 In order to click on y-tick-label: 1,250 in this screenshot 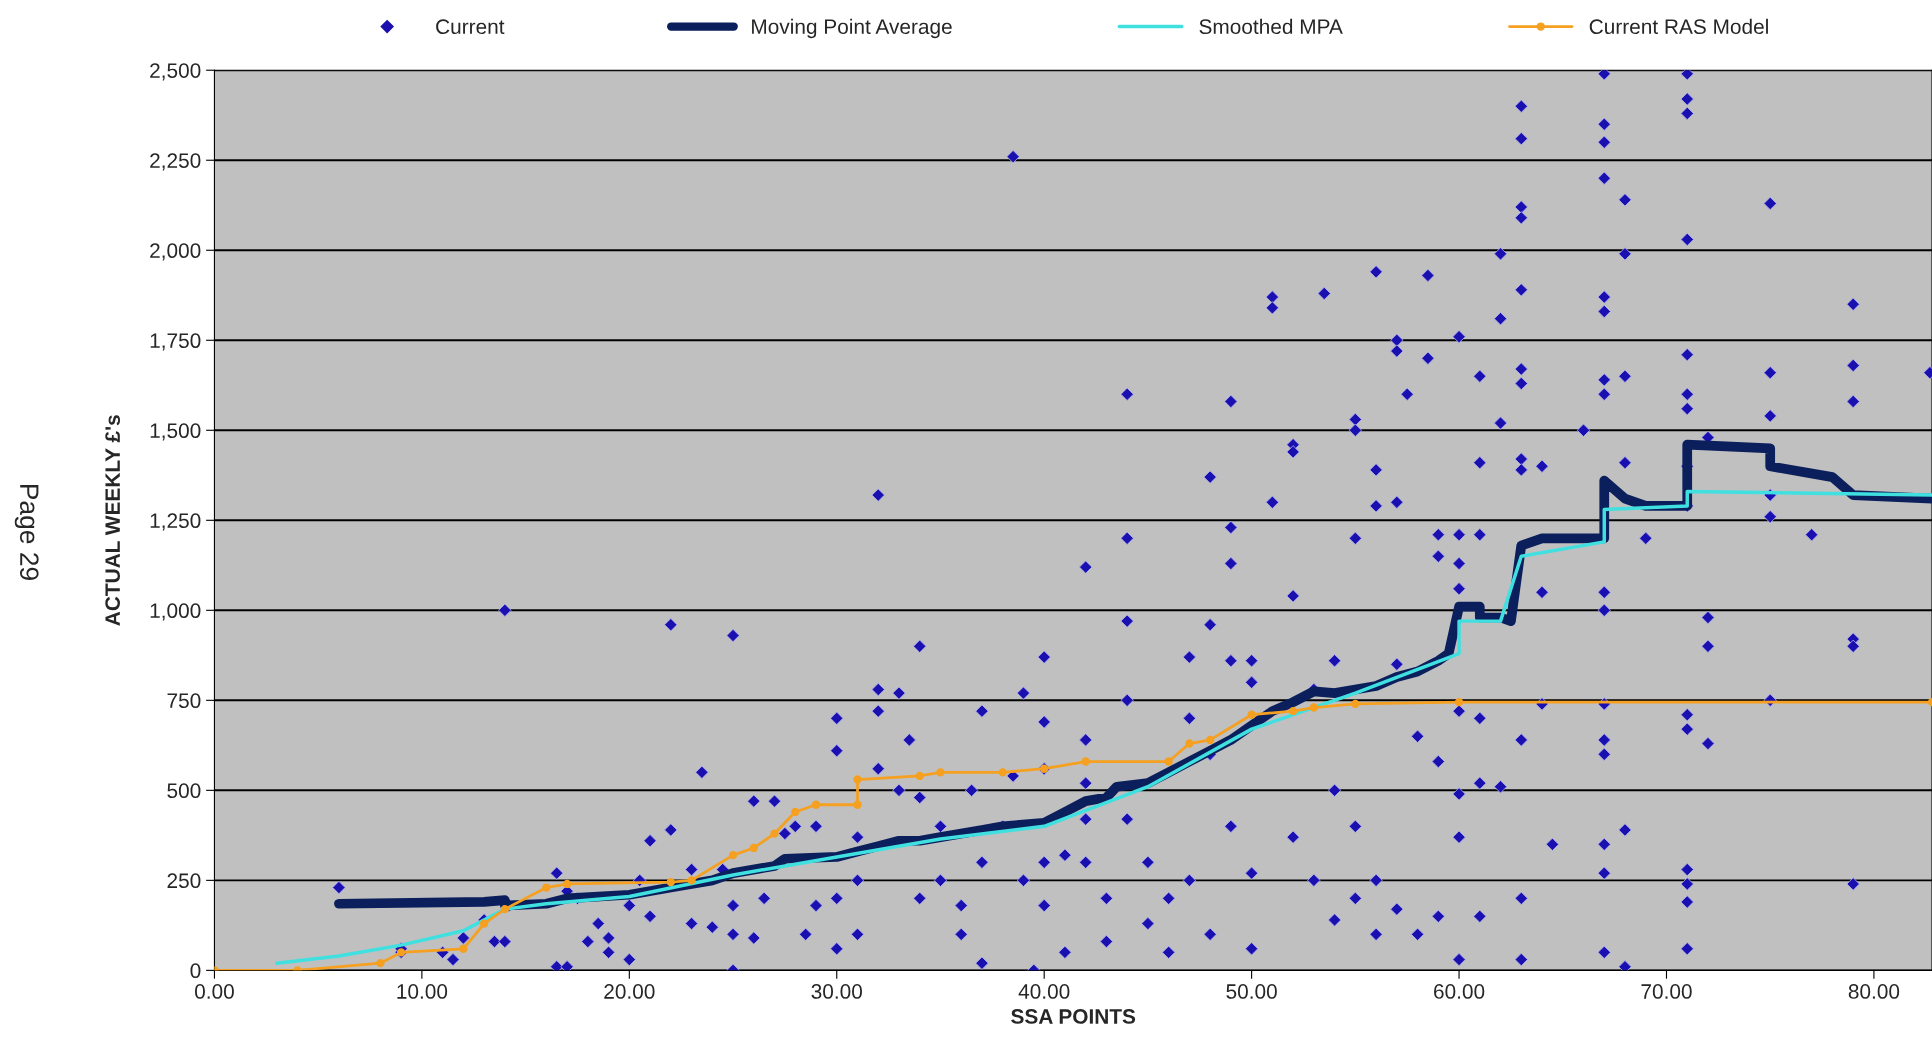, I will do `click(175, 522)`.